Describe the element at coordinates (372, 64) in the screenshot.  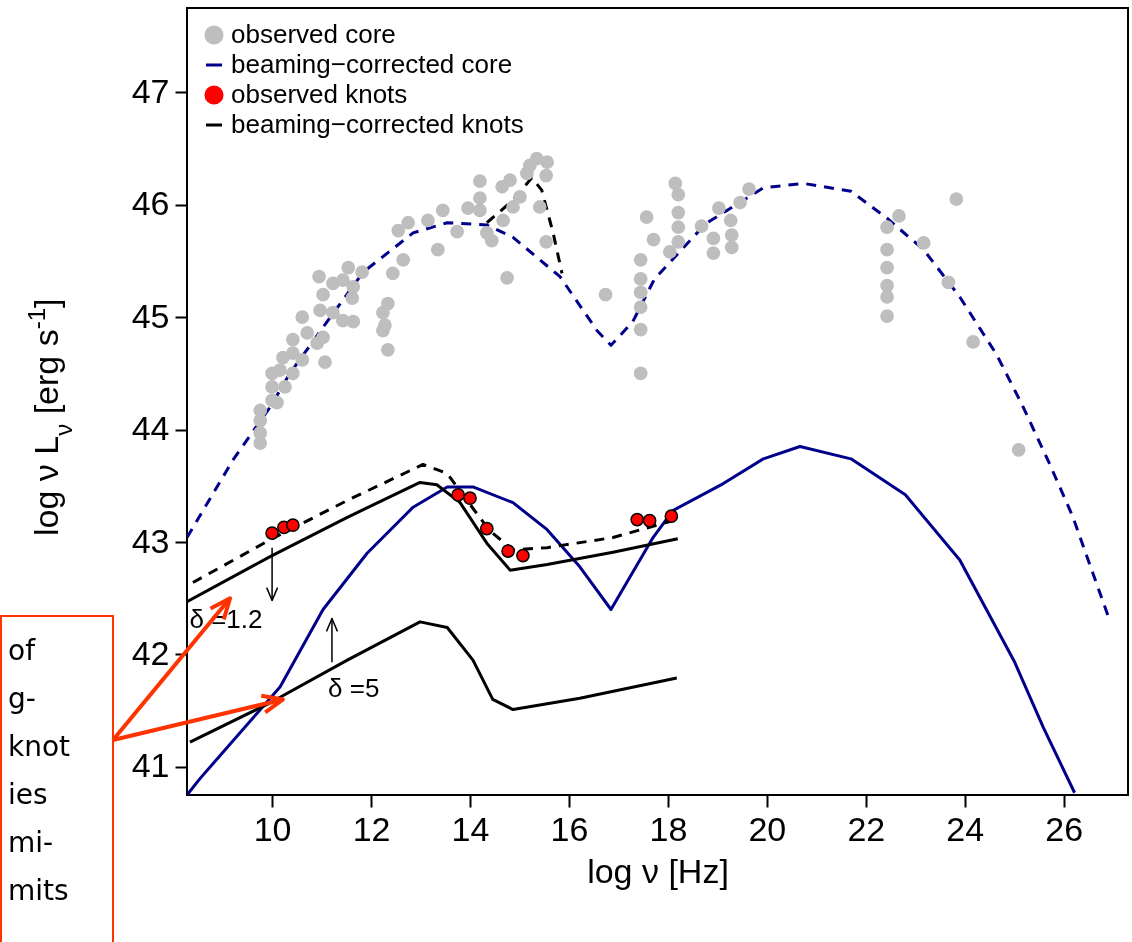
I see `legend-label: beaming−corrected core` at that location.